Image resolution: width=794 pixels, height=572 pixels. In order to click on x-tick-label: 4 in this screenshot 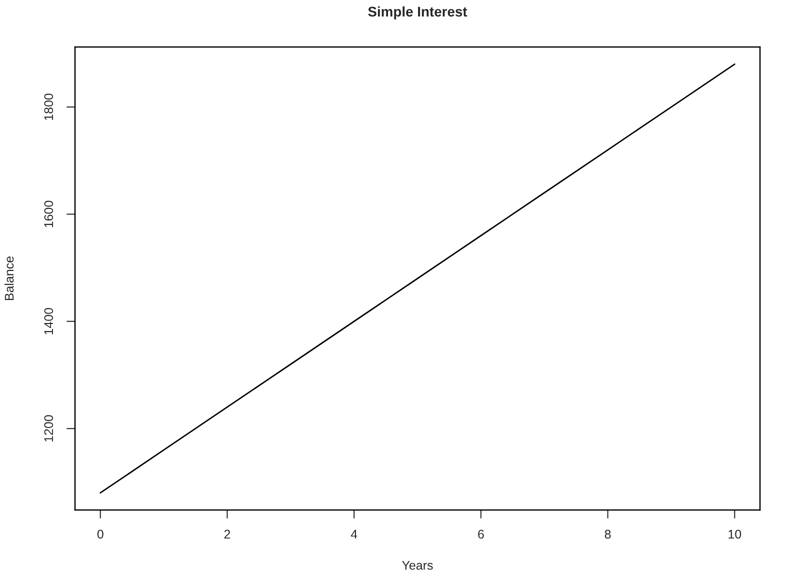, I will do `click(354, 534)`.